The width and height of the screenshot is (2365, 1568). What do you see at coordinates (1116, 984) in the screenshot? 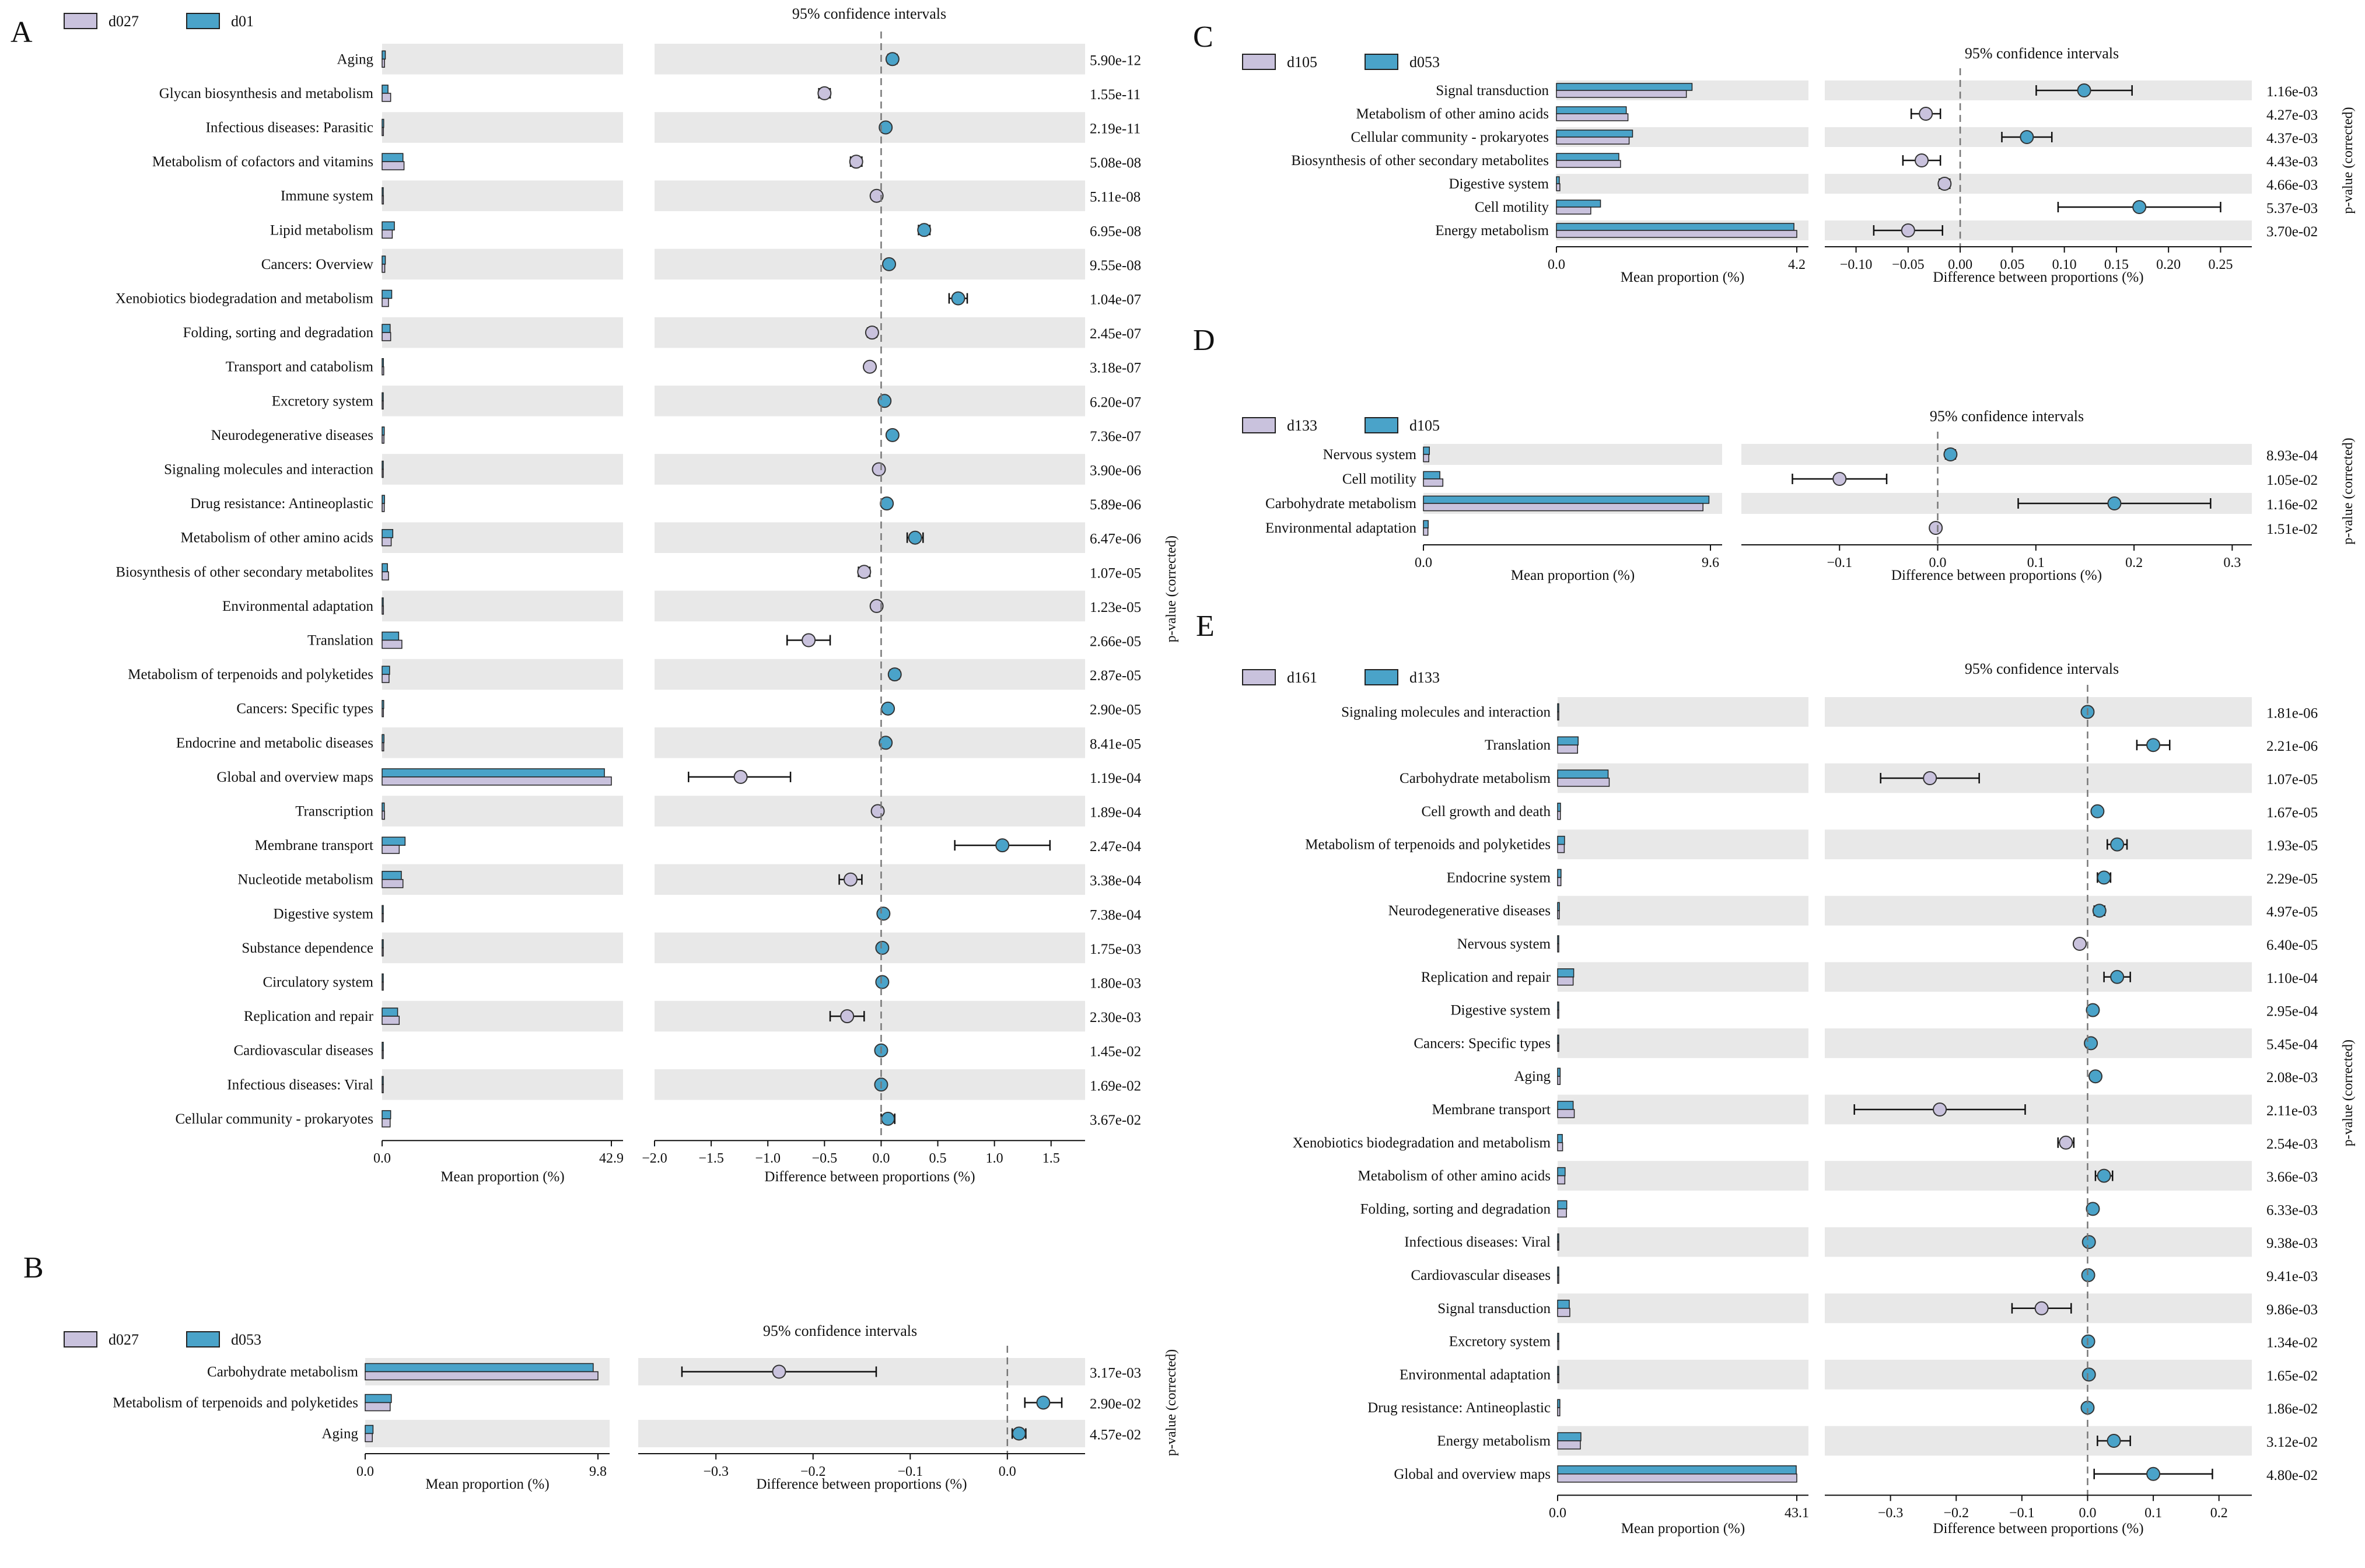
I see `p-value: 1.80e-03` at bounding box center [1116, 984].